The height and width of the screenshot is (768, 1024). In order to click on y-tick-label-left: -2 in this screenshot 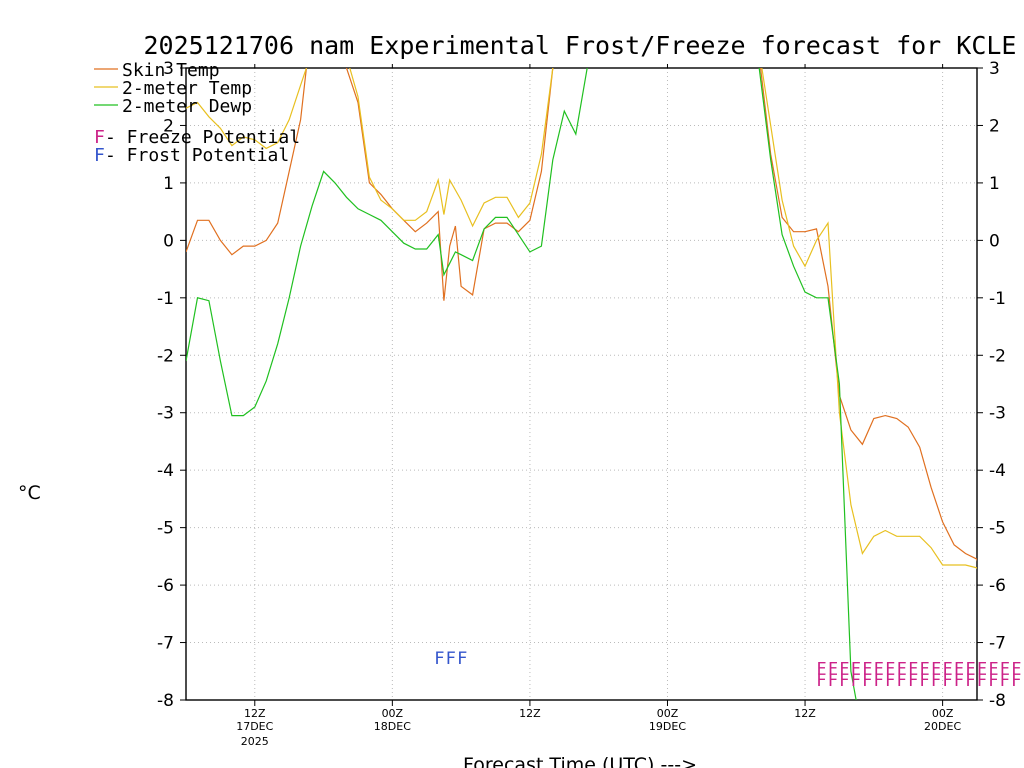, I will do `click(165, 356)`.